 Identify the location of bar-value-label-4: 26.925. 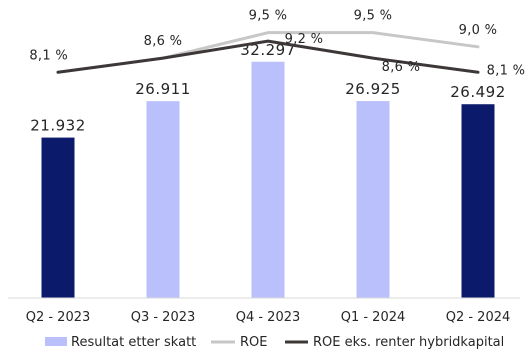
(373, 89).